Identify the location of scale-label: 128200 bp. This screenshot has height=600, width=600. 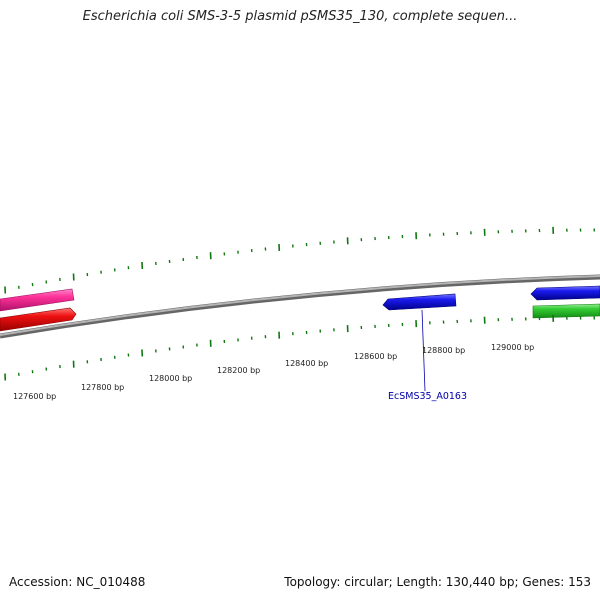
(238, 370).